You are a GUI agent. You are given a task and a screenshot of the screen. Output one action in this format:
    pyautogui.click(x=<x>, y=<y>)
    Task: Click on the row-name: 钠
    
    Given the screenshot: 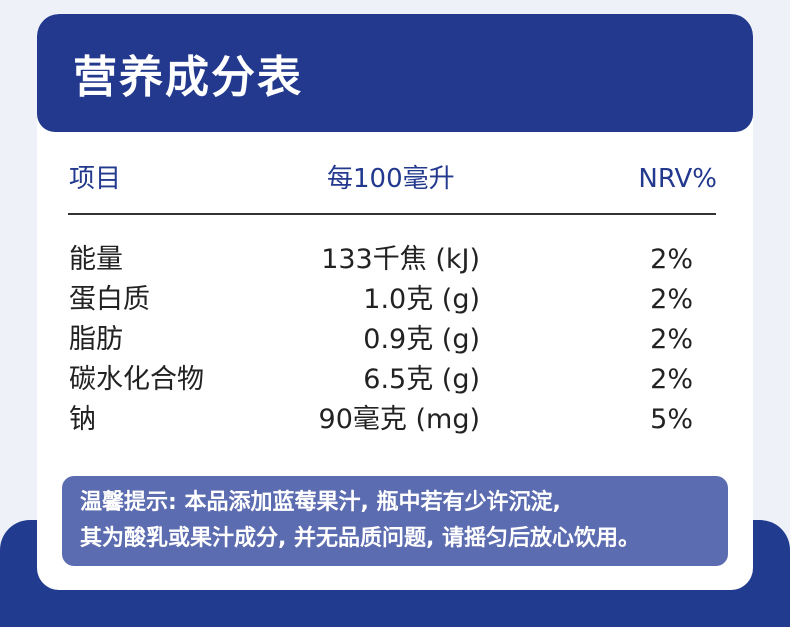 What is the action you would take?
    pyautogui.click(x=82, y=419)
    